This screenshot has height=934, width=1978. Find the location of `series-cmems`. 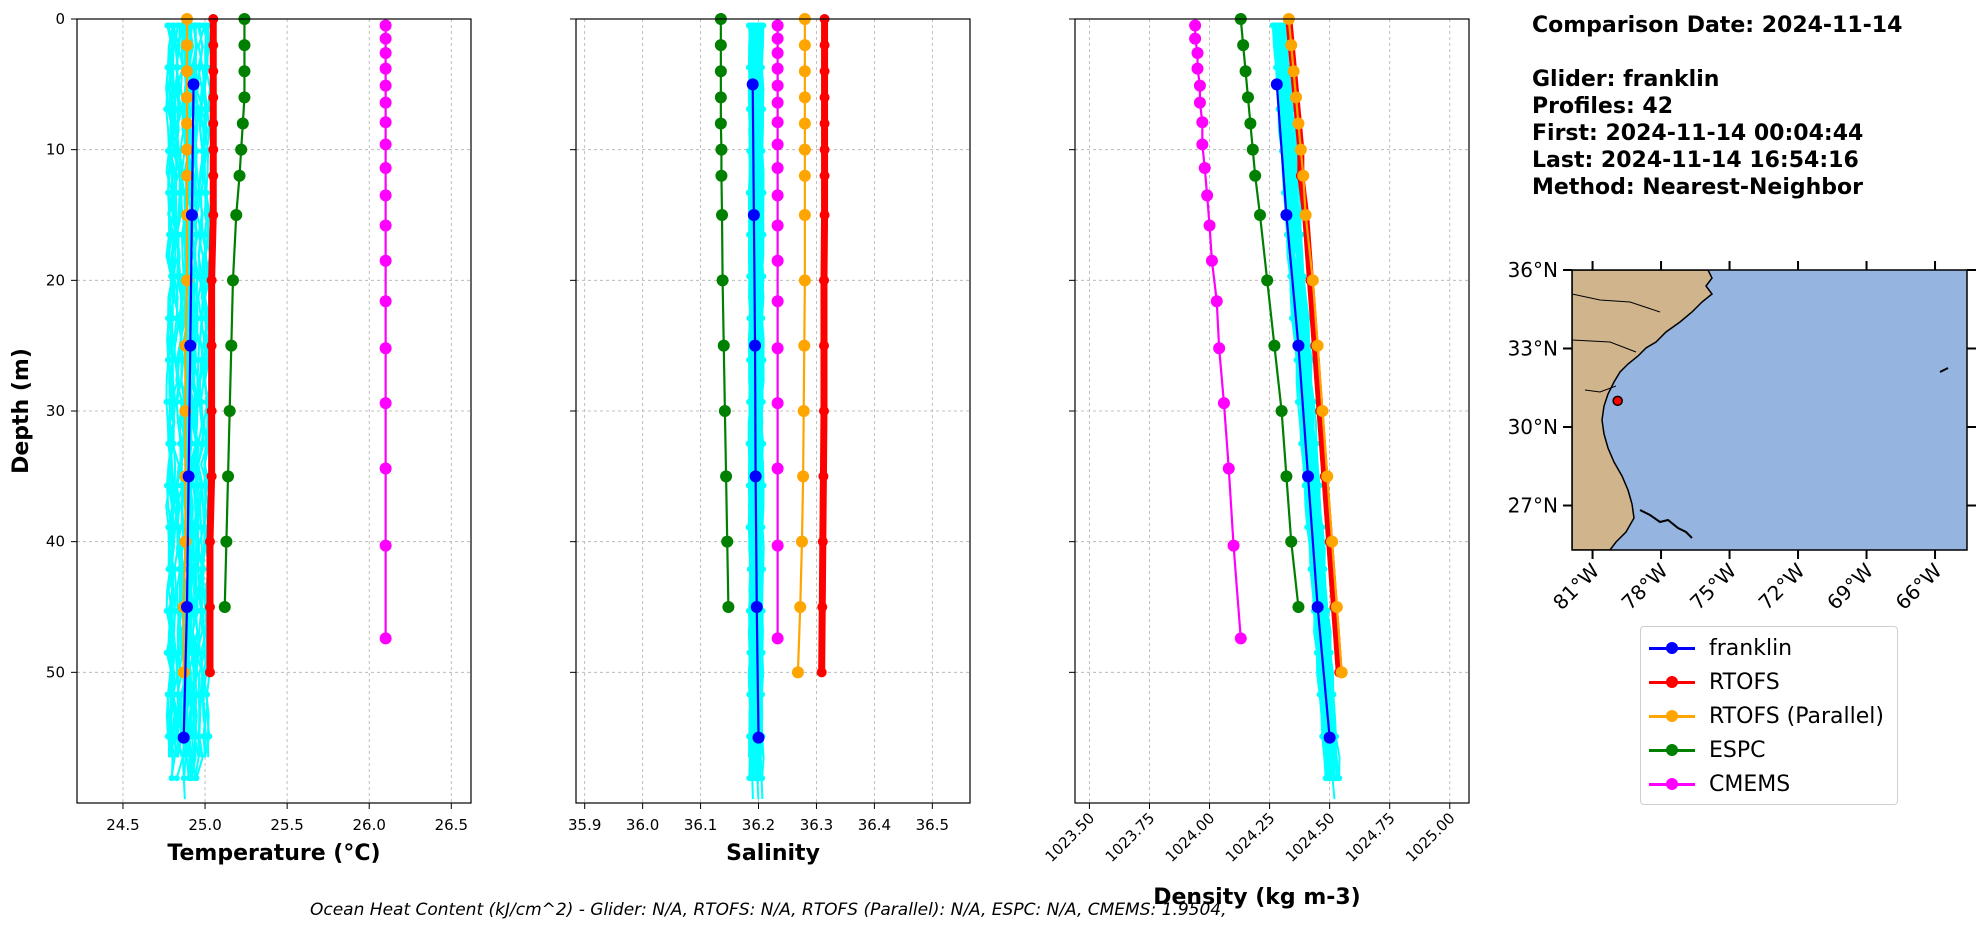

series-cmems is located at coordinates (1218, 332).